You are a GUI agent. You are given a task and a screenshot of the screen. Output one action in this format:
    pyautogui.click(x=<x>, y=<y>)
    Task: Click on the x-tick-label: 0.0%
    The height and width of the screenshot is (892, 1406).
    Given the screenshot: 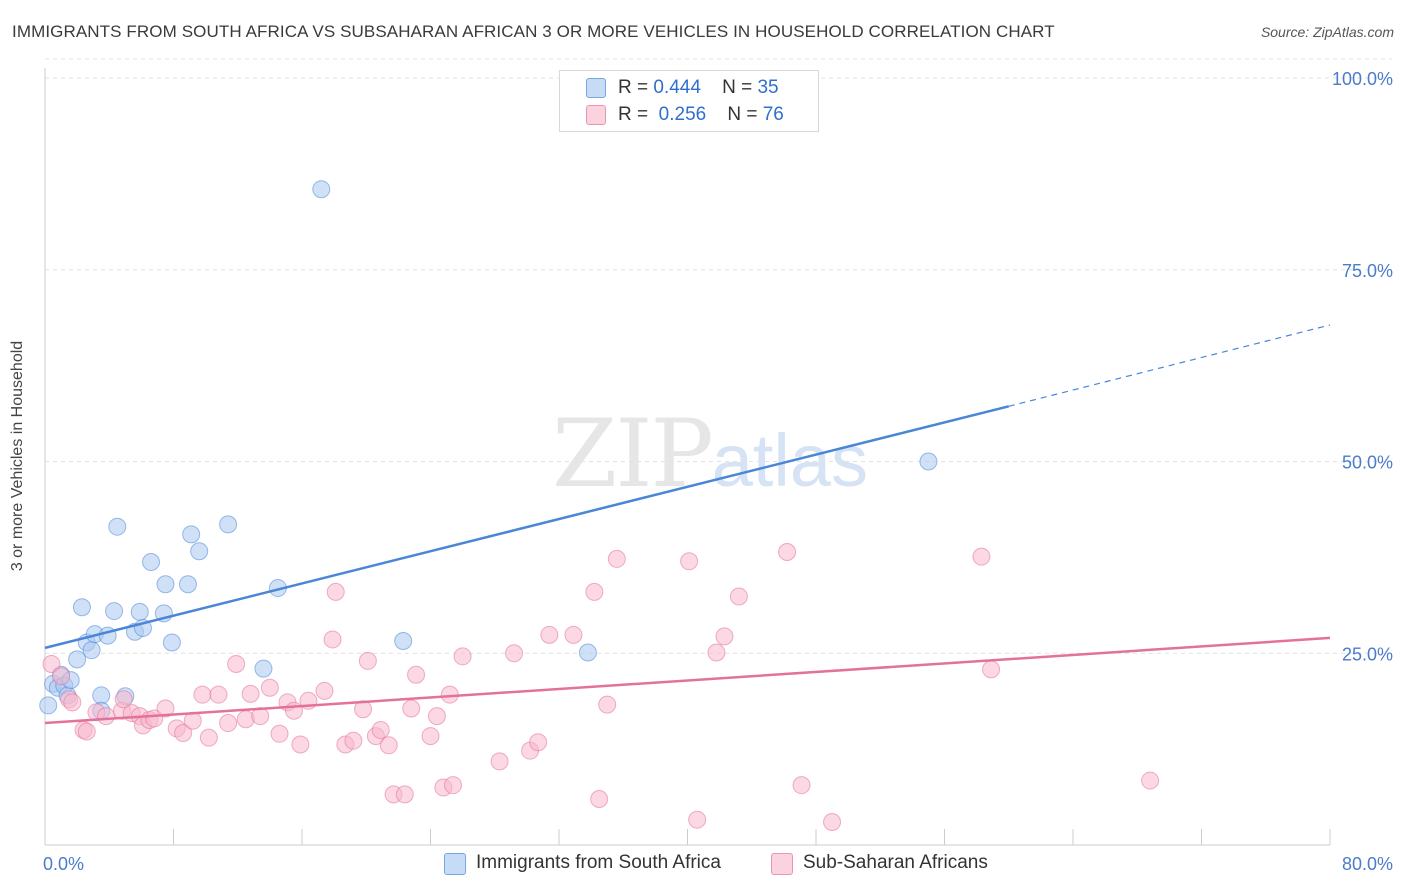 What is the action you would take?
    pyautogui.click(x=63, y=864)
    